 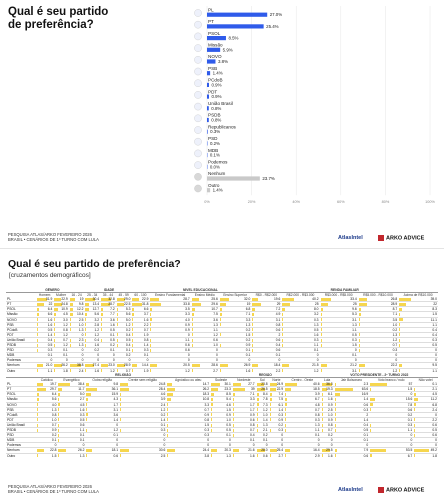 What do you see at coordinates (108, 314) in the screenshot?
I see `table-cell: 7.7` at bounding box center [108, 314].